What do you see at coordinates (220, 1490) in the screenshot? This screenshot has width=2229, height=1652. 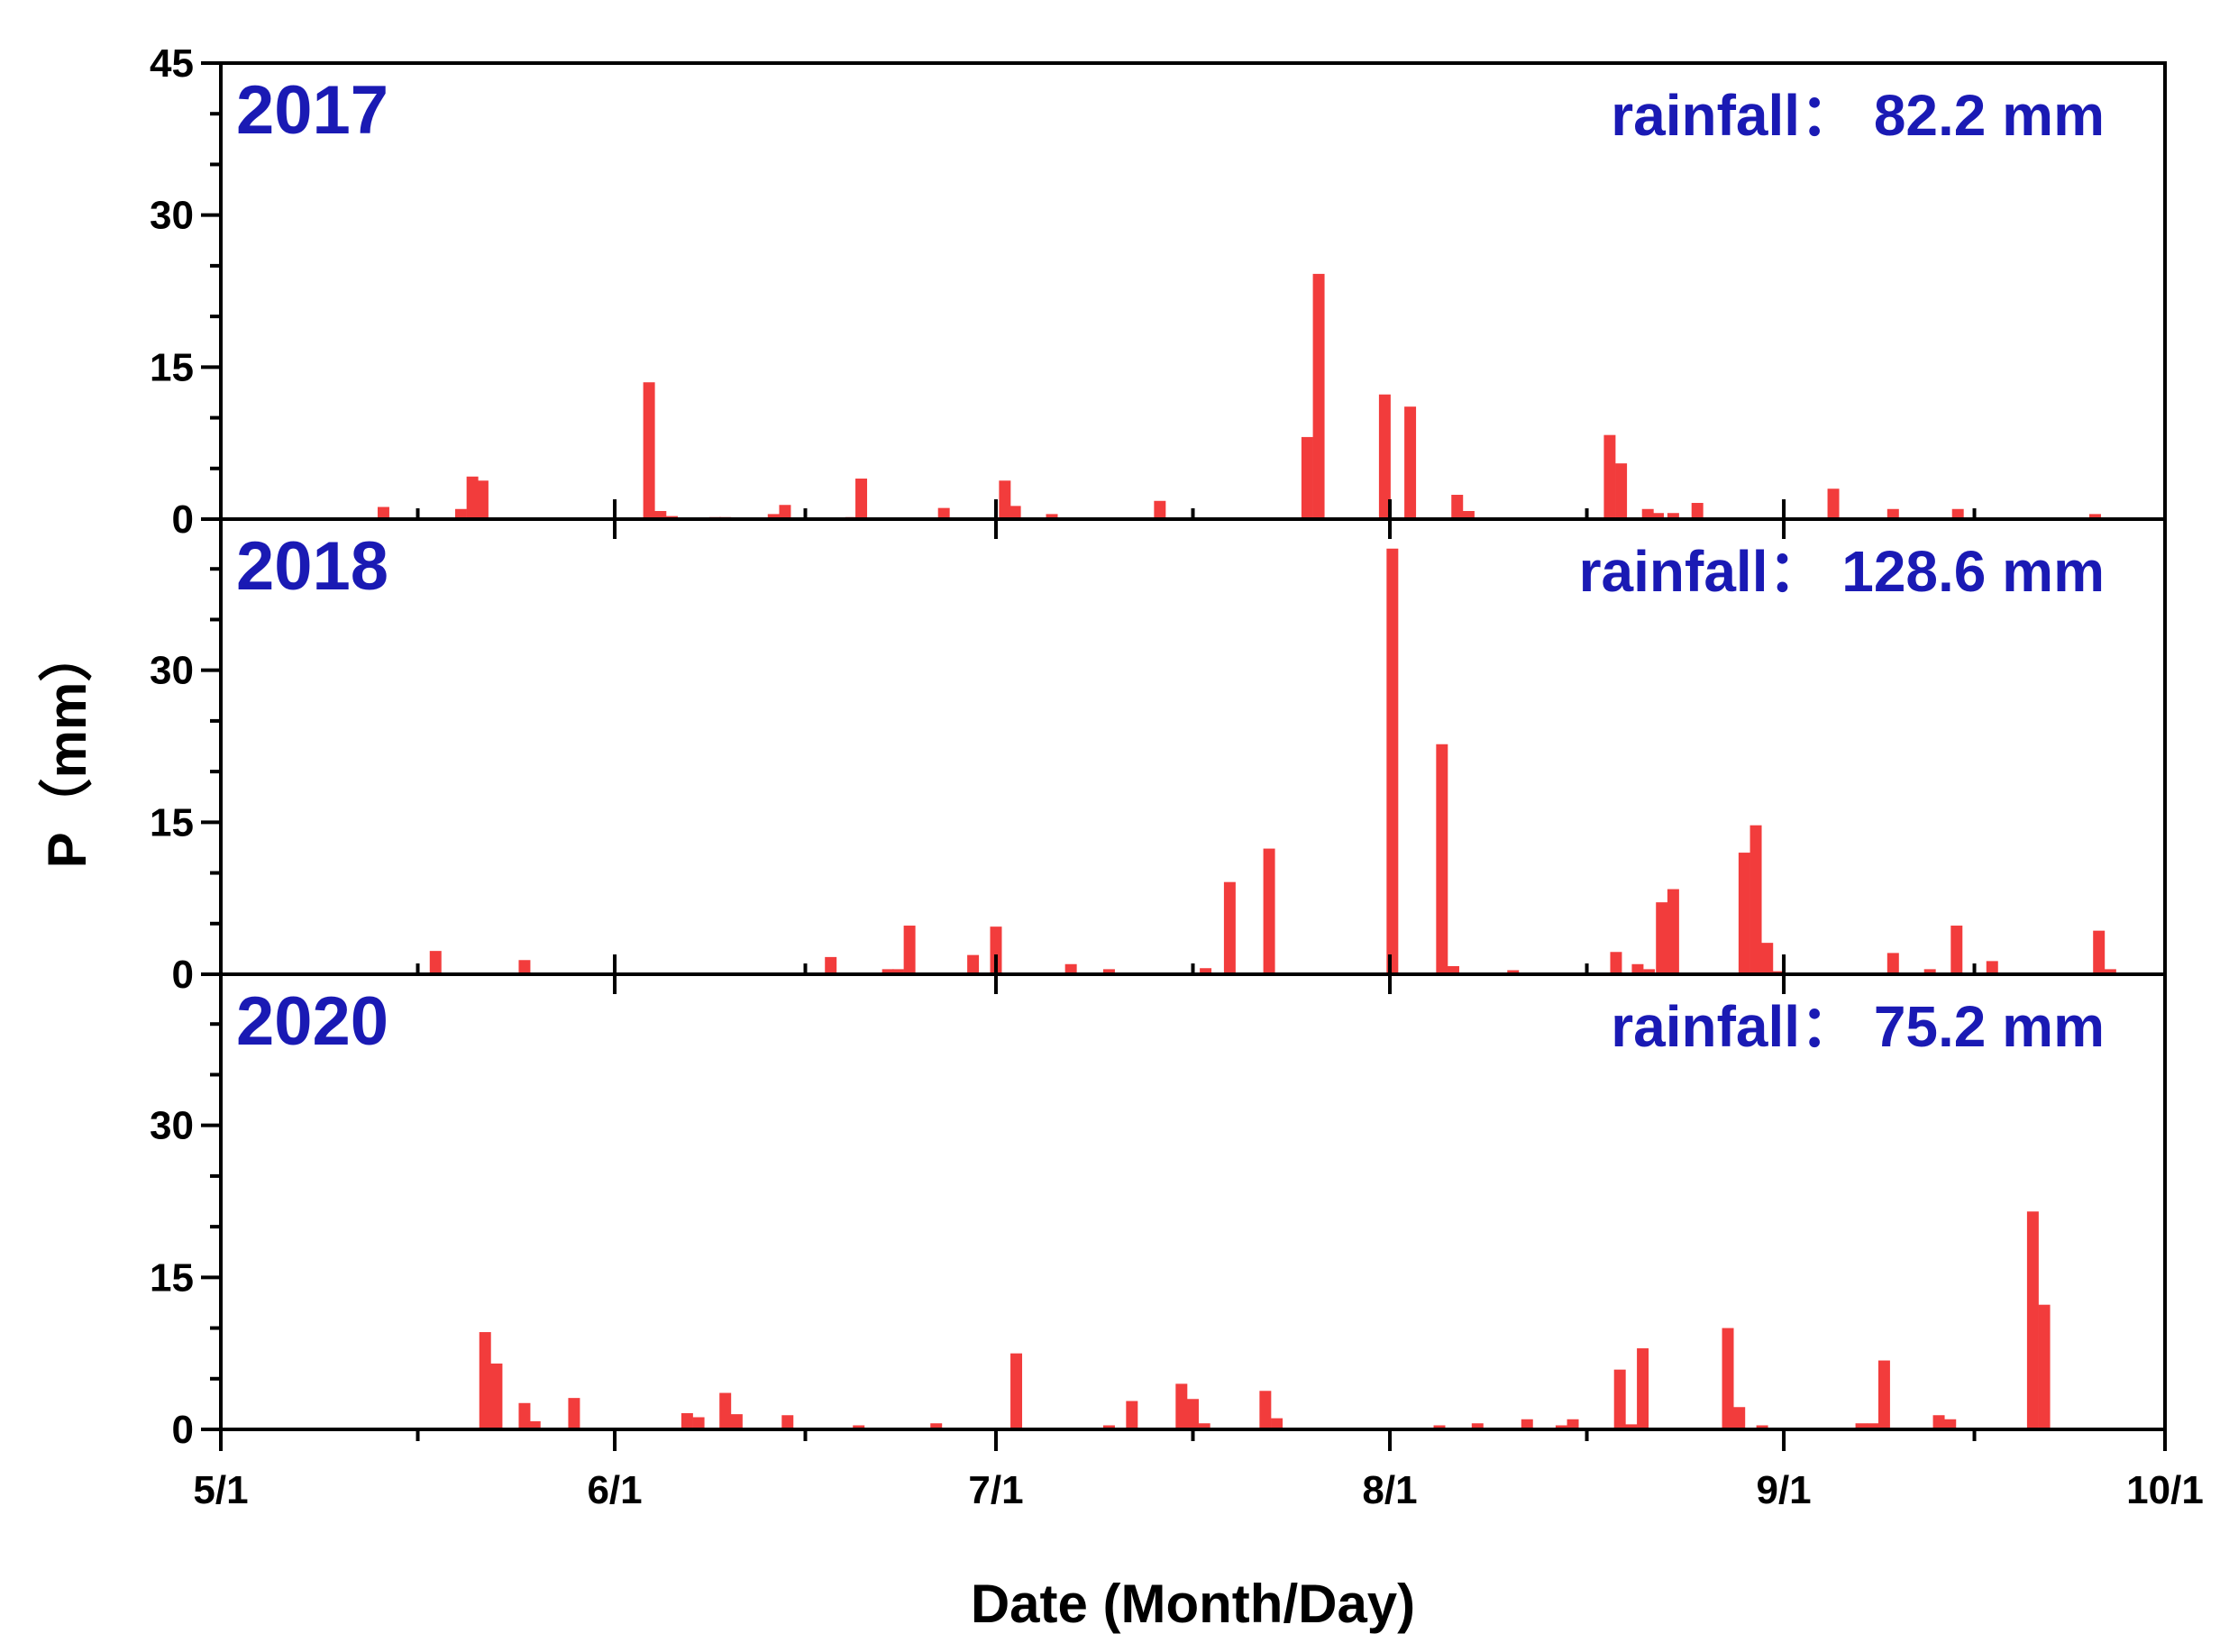 I see `x-tick-label-0: 5/1` at bounding box center [220, 1490].